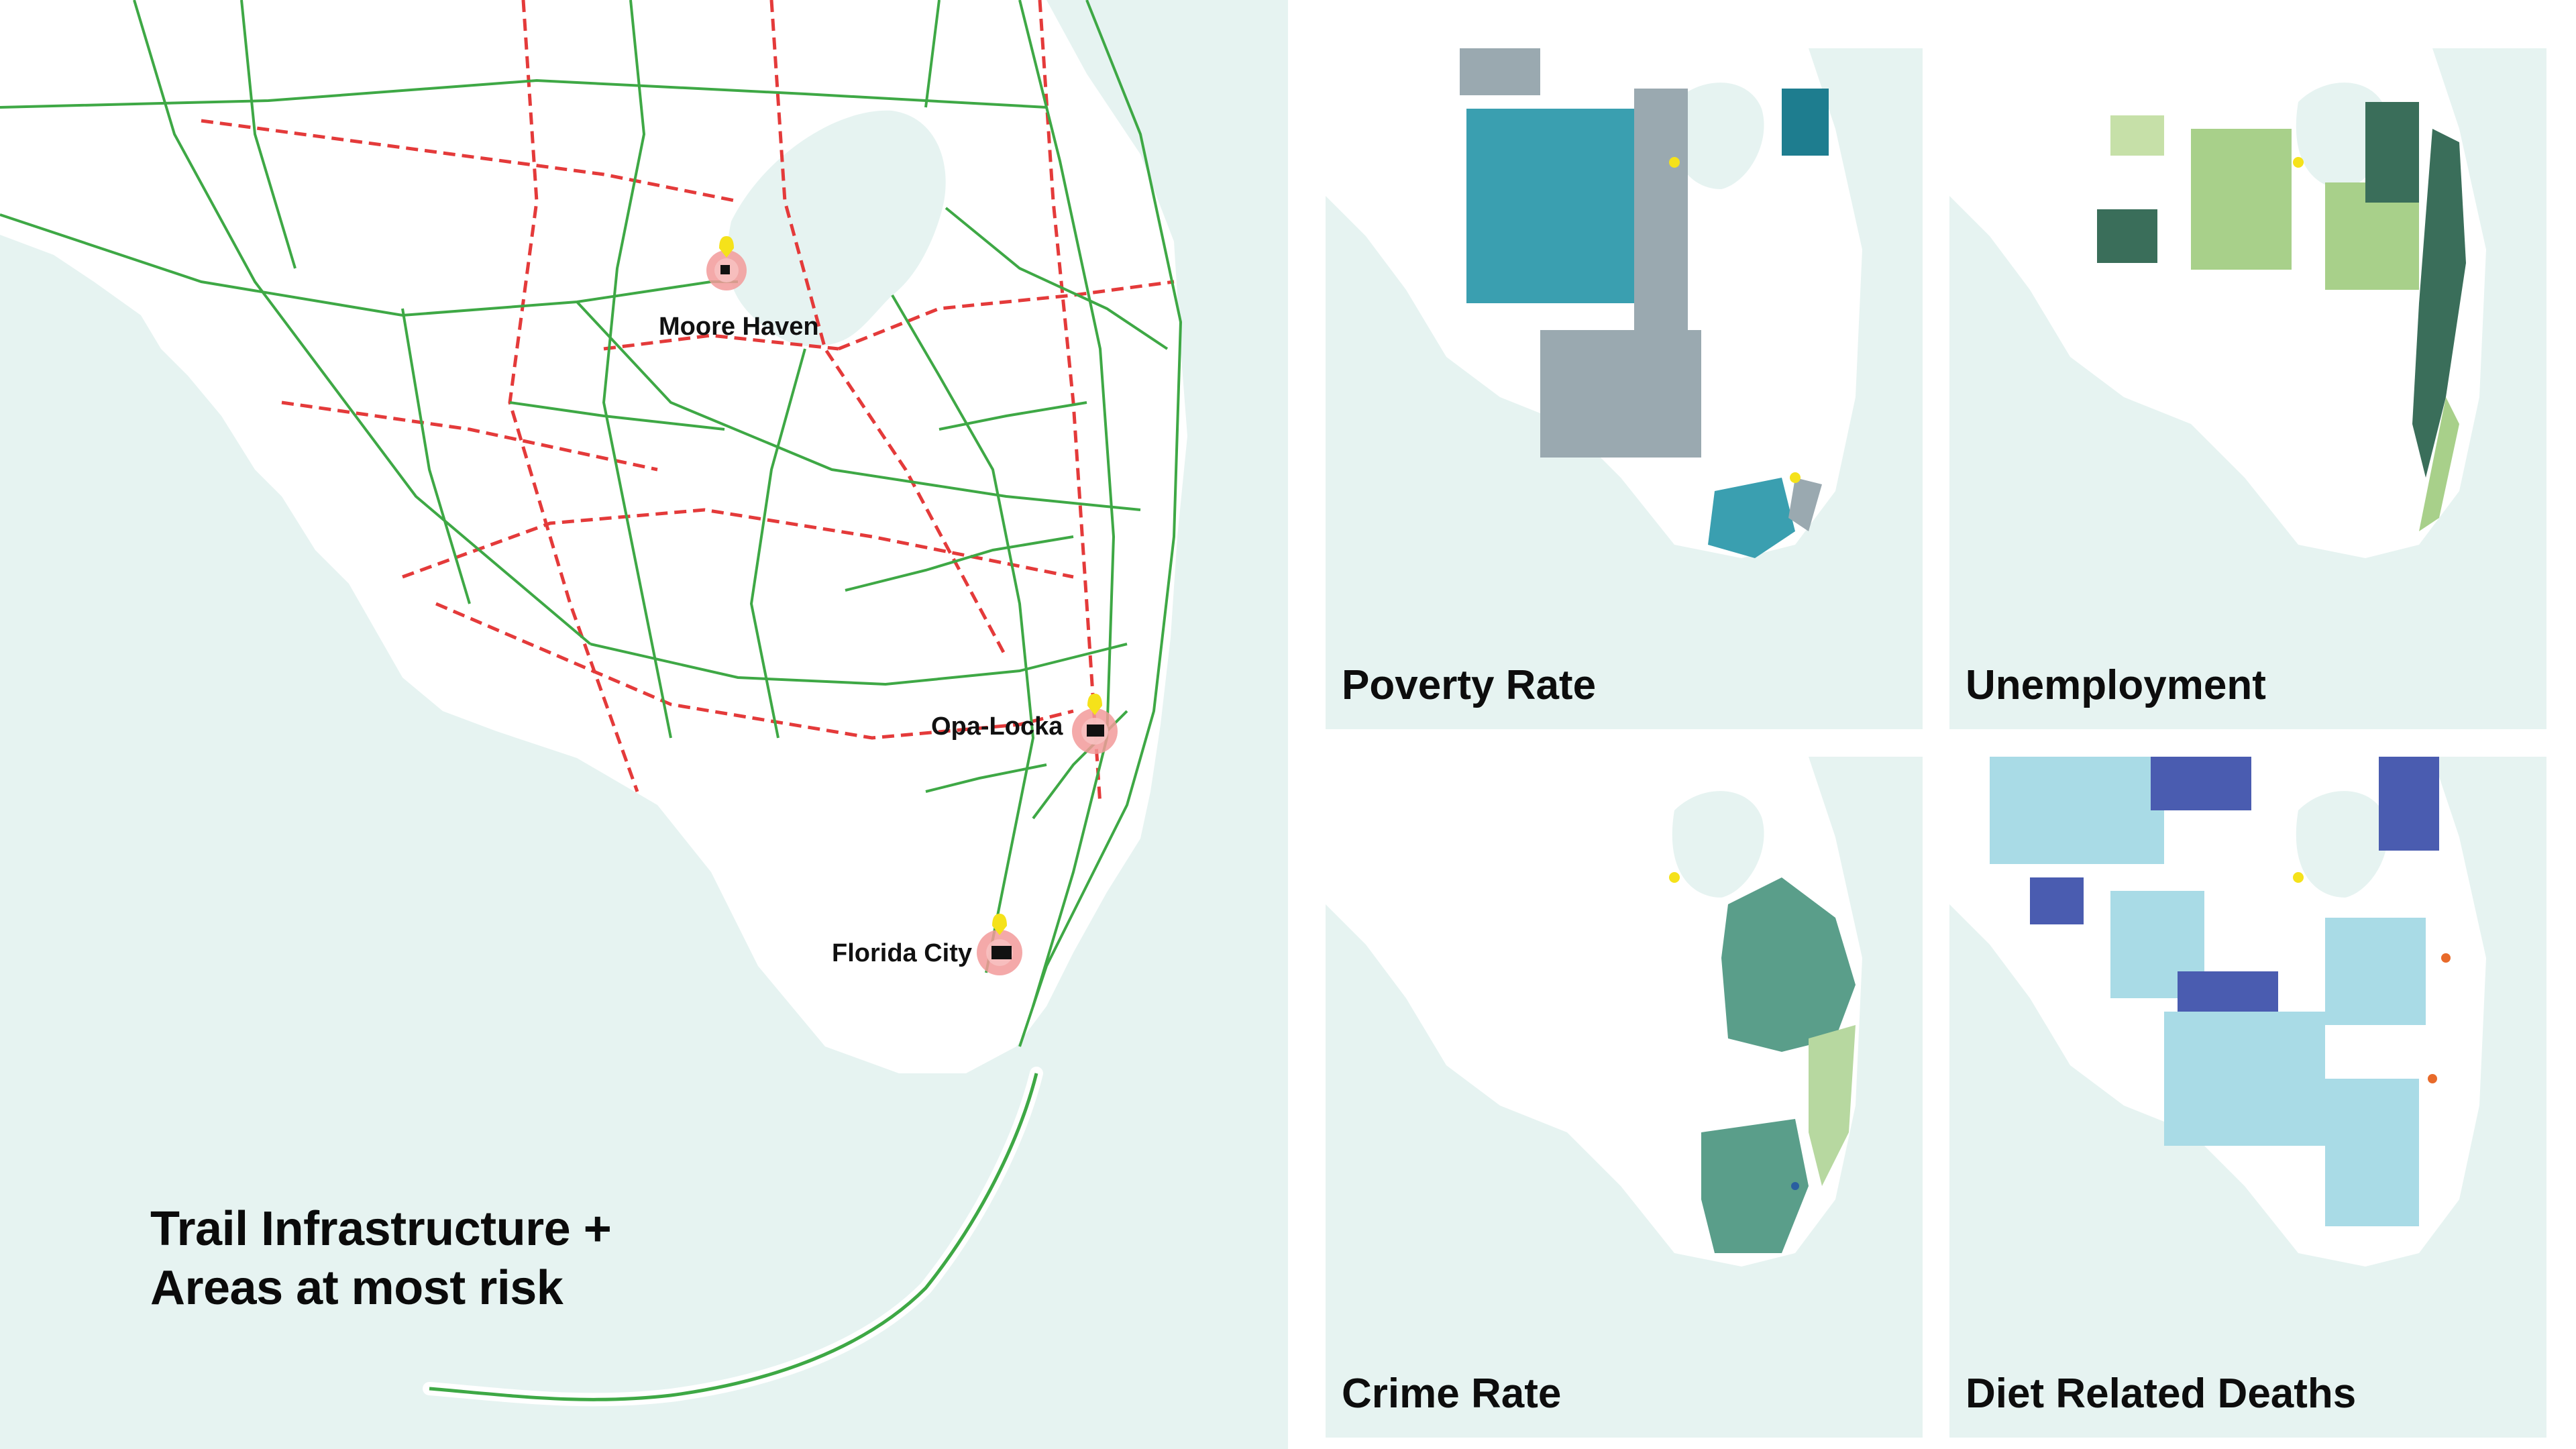 This screenshot has width=2576, height=1449. What do you see at coordinates (1095, 724) in the screenshot?
I see `risk-opa-locka` at bounding box center [1095, 724].